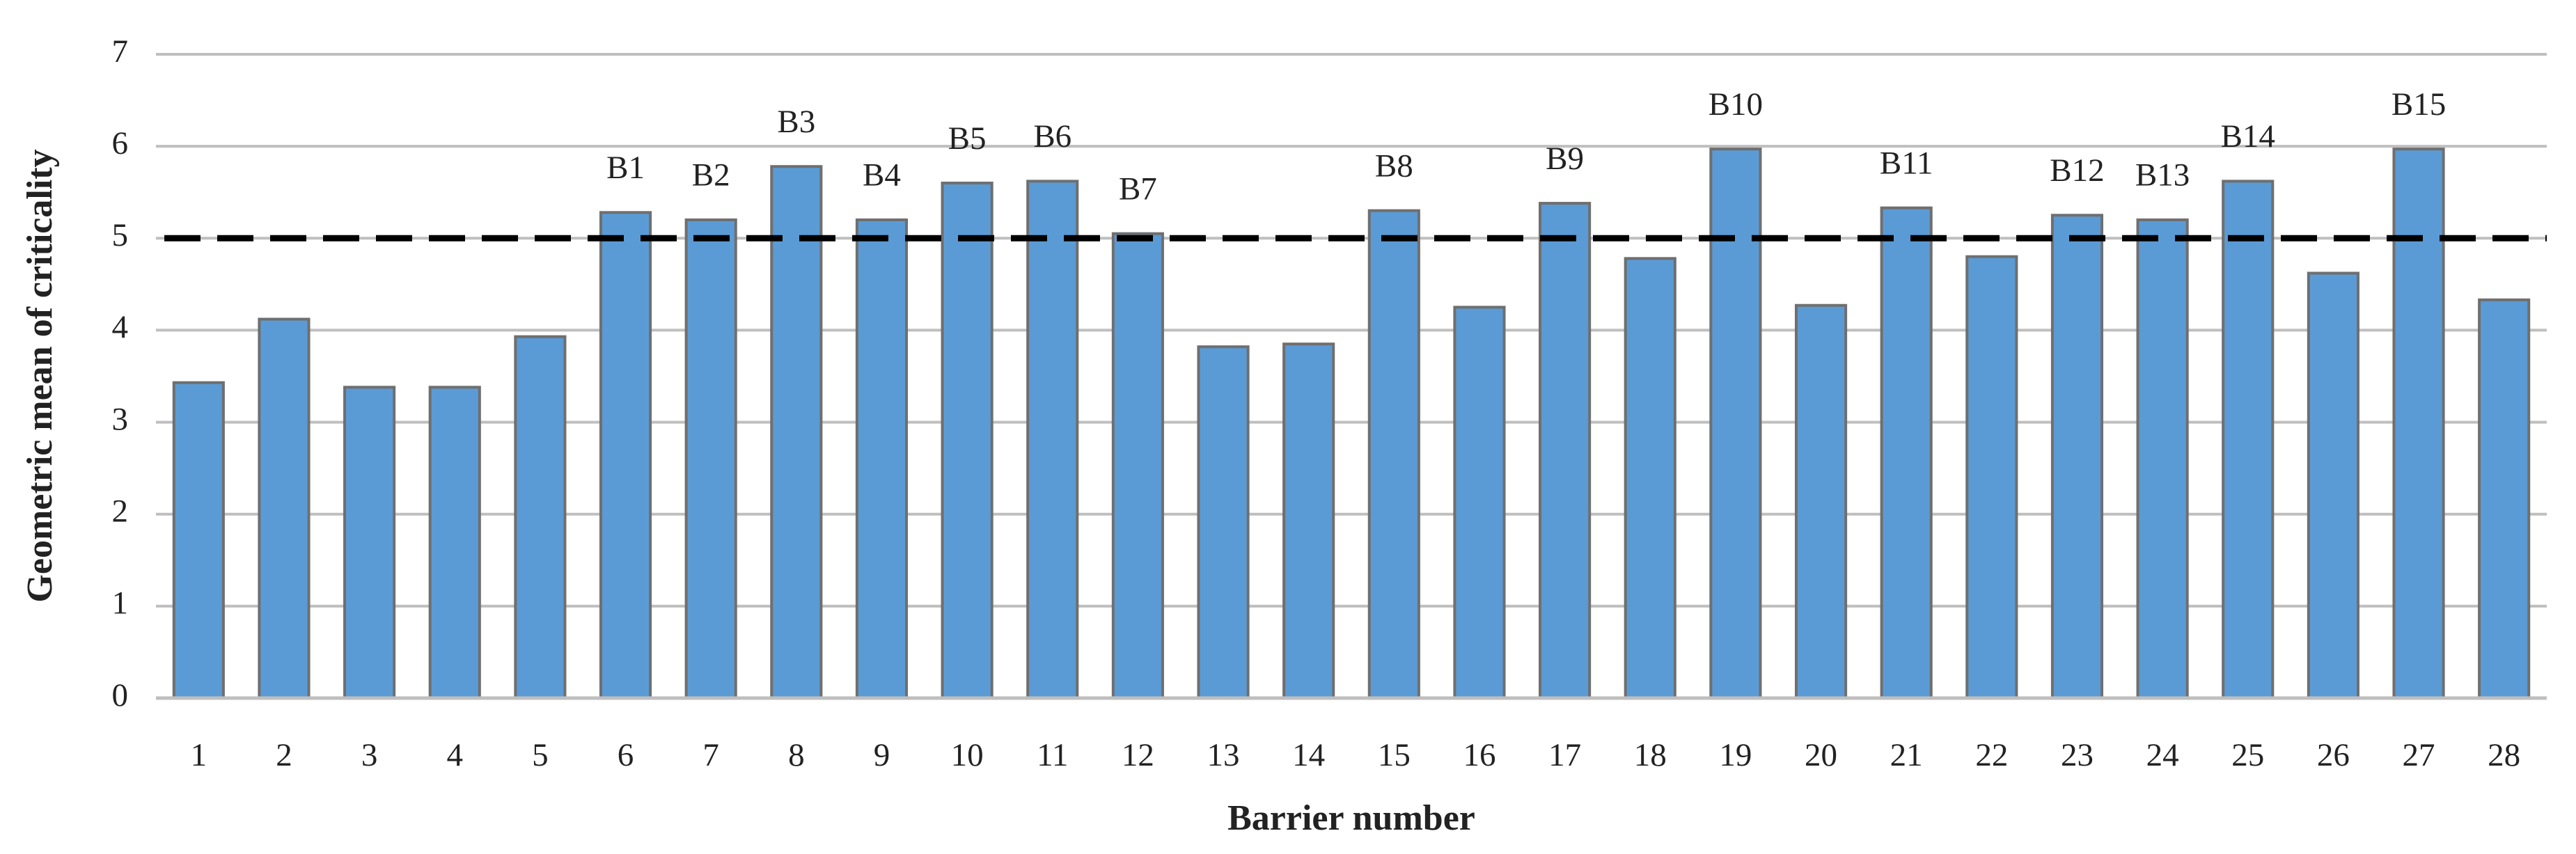 This screenshot has height=854, width=2576. I want to click on y-tick-label: 7, so click(120, 51).